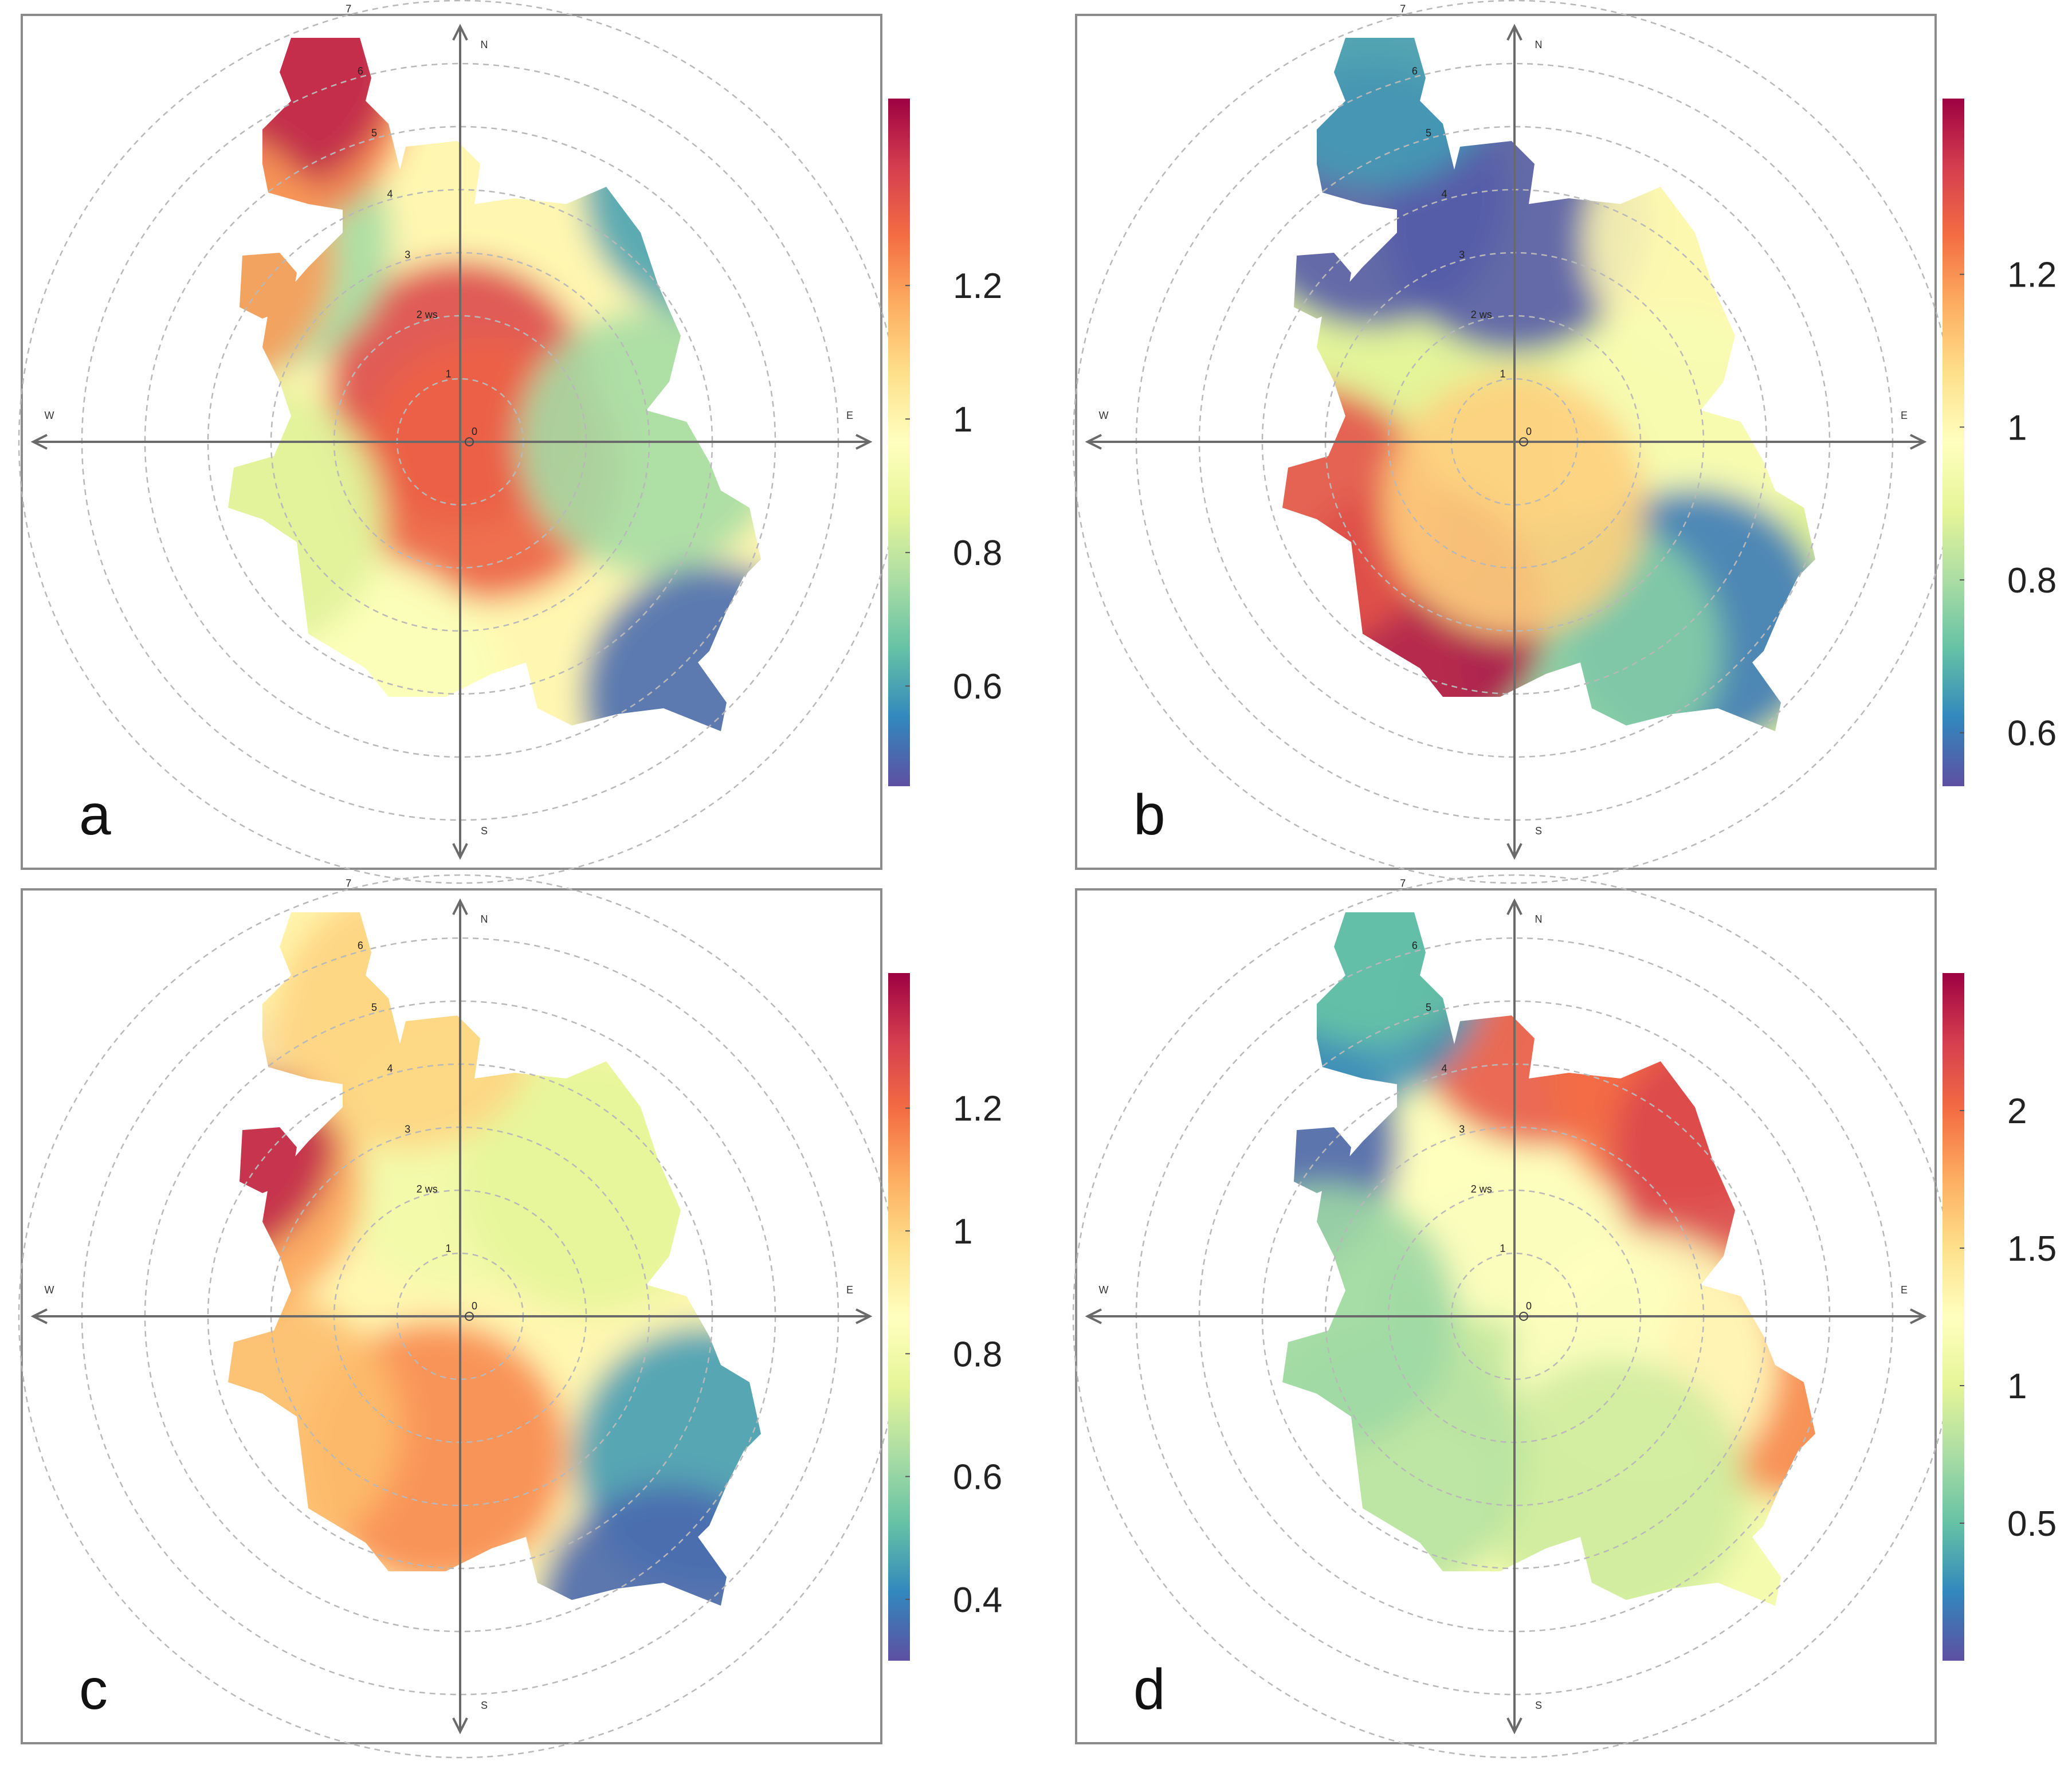  Describe the element at coordinates (95, 815) in the screenshot. I see `panel-label: a` at that location.